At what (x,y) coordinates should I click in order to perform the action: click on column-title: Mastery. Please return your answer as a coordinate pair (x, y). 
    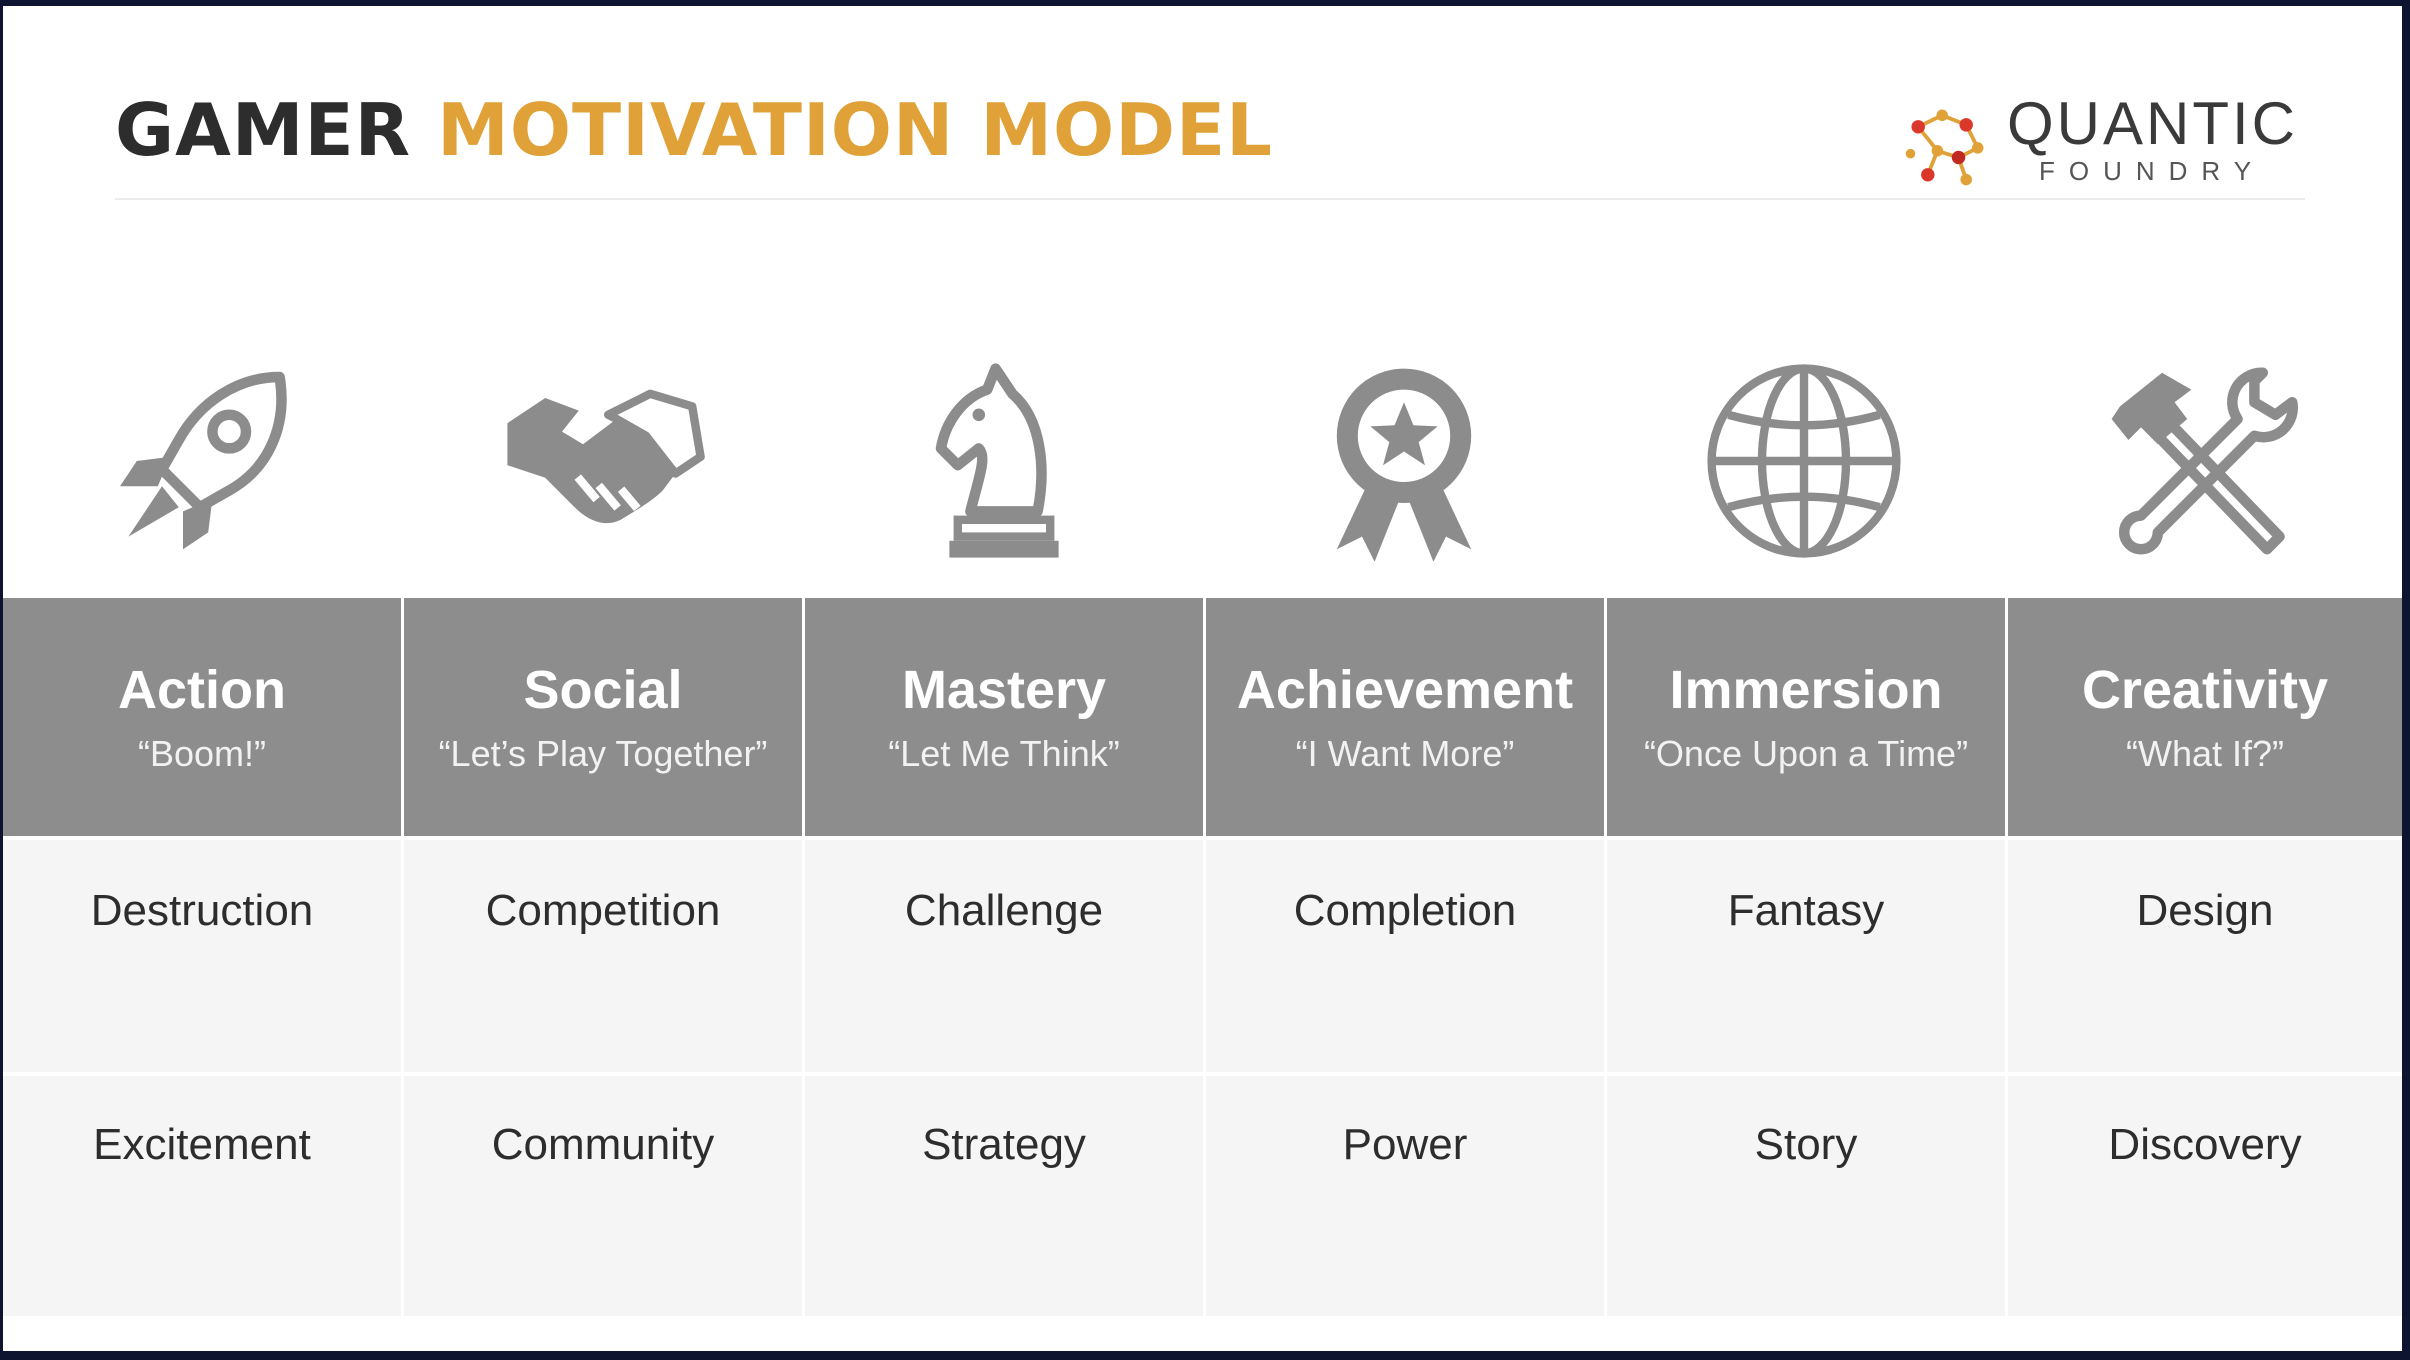
    Looking at the image, I should click on (1004, 689).